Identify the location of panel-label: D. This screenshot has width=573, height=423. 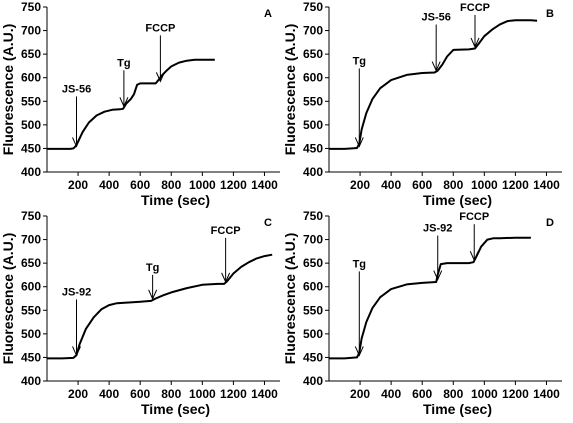
(550, 223).